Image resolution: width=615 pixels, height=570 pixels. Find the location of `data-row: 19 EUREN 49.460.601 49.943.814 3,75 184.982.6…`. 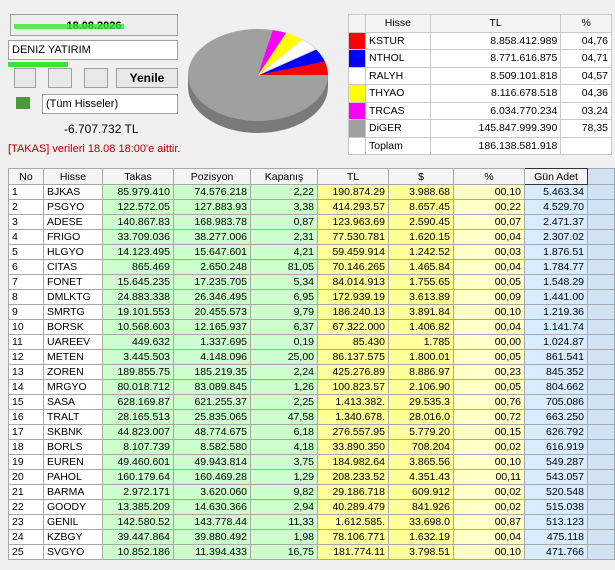

data-row: 19 EUREN 49.460.601 49.943.814 3,75 184.982.6… is located at coordinates (311, 462).